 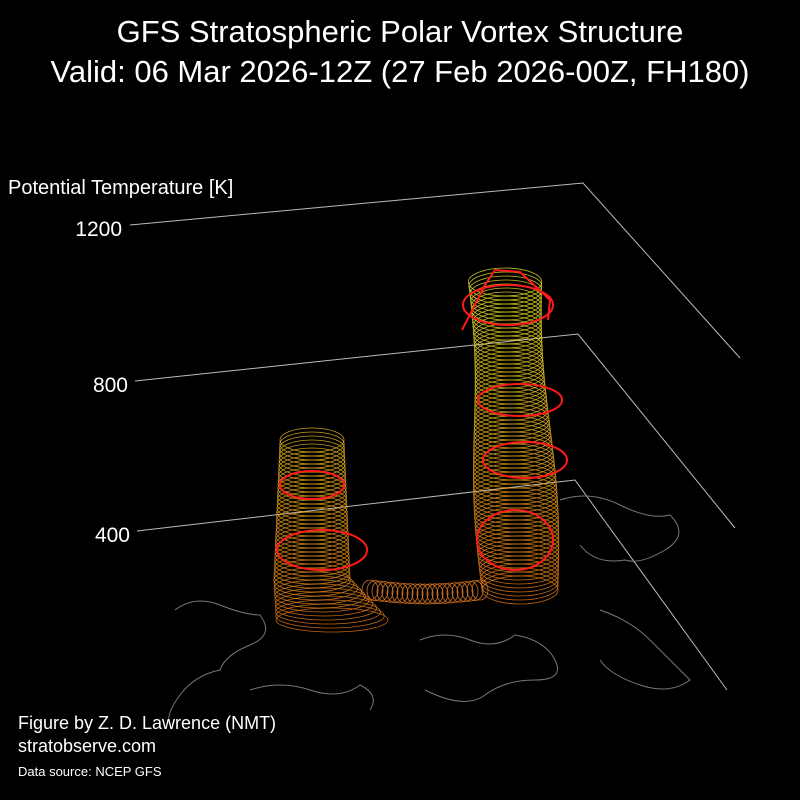 I want to click on credit-site: stratobserve.com, so click(x=87, y=746).